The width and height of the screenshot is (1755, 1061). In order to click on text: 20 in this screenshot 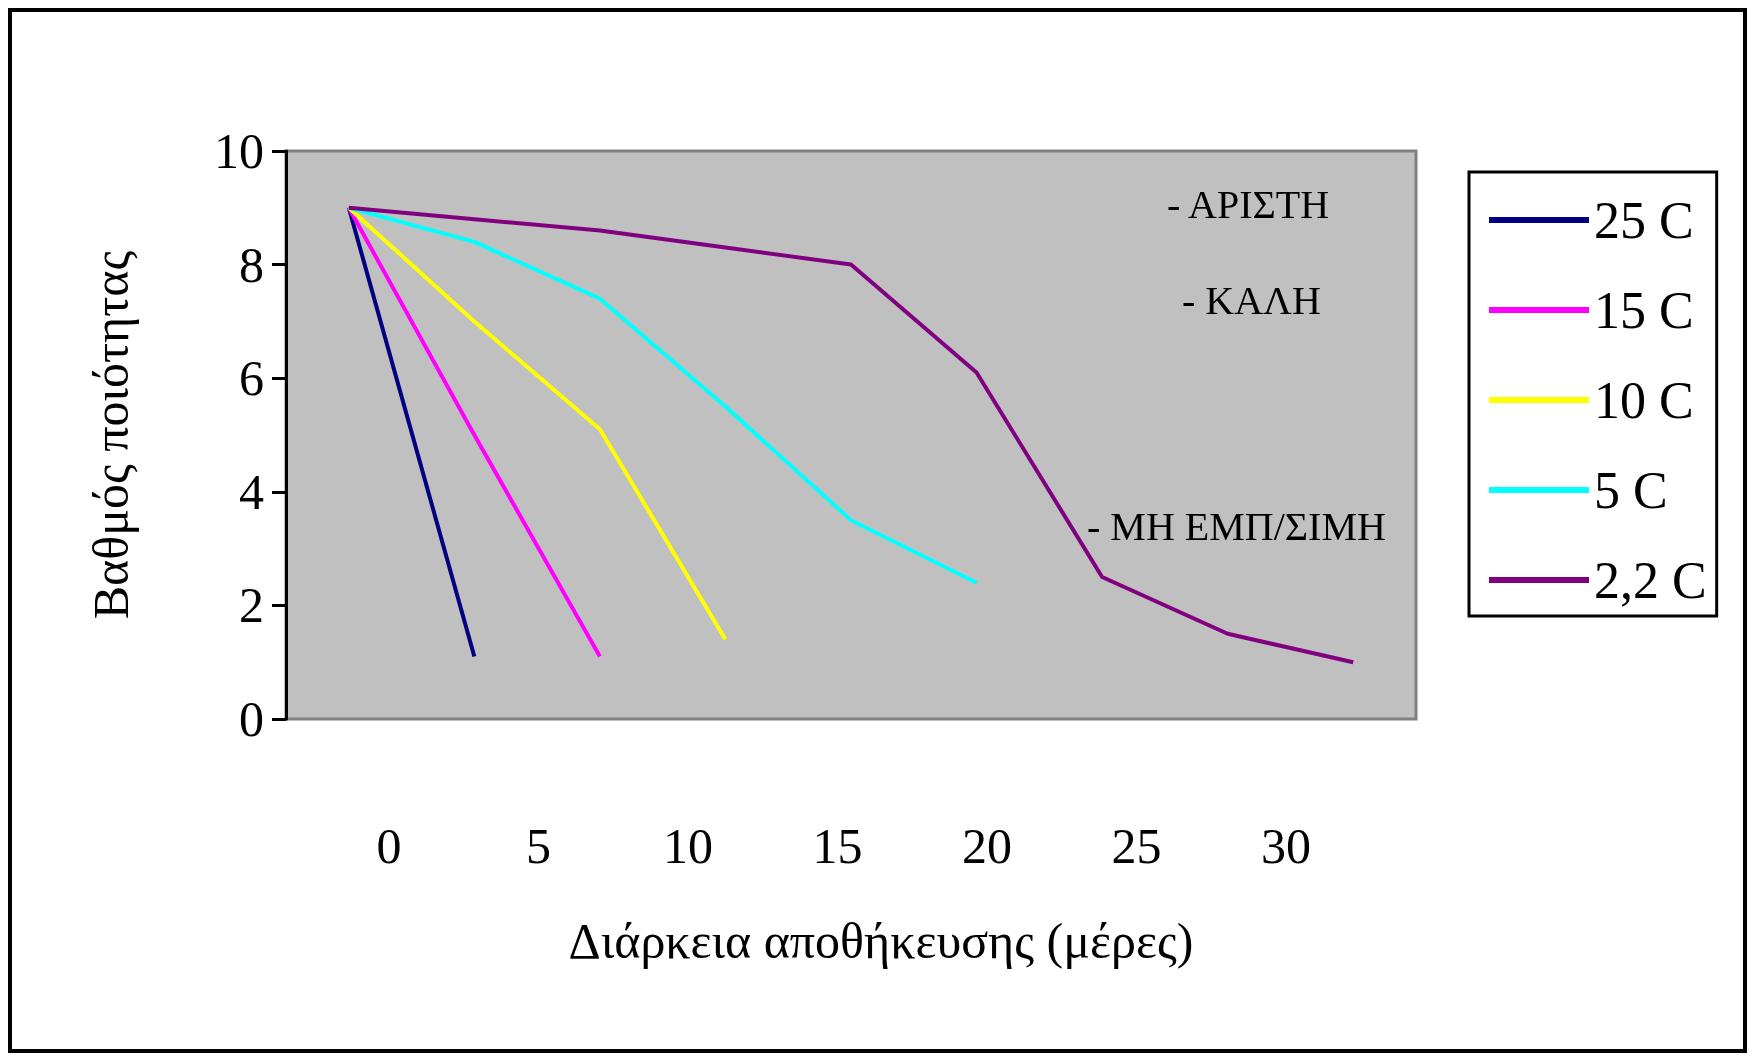, I will do `click(987, 846)`.